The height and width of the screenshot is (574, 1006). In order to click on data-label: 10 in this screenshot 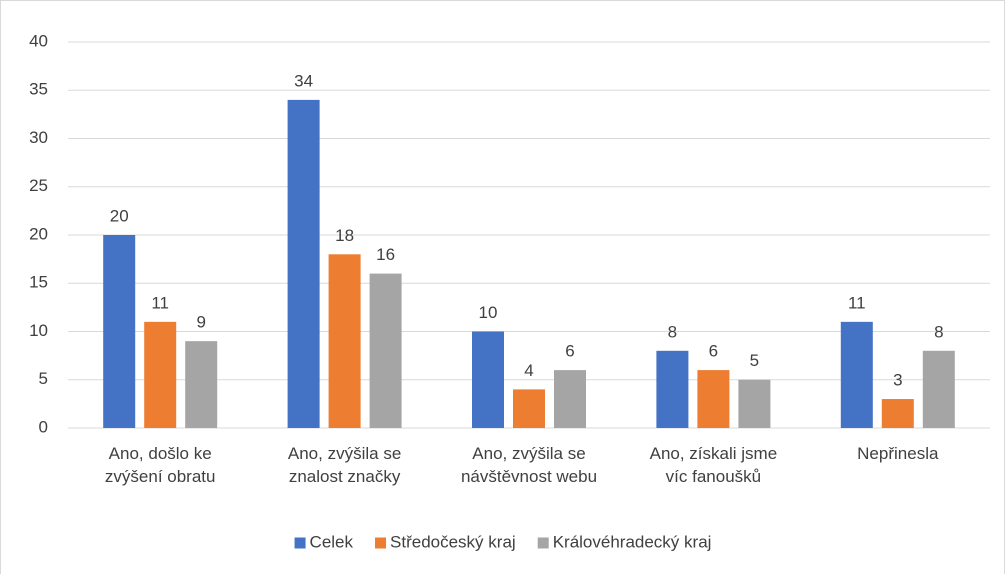, I will do `click(488, 312)`.